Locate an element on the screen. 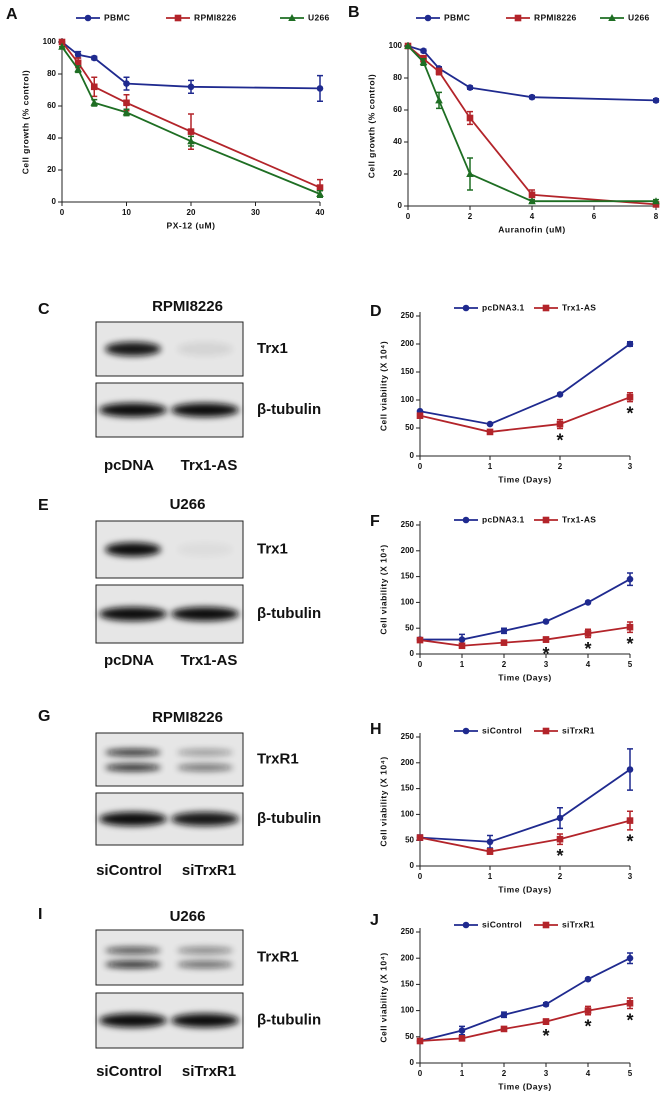 The width and height of the screenshot is (664, 1109). legend-label: Trx1-AS is located at coordinates (579, 519).